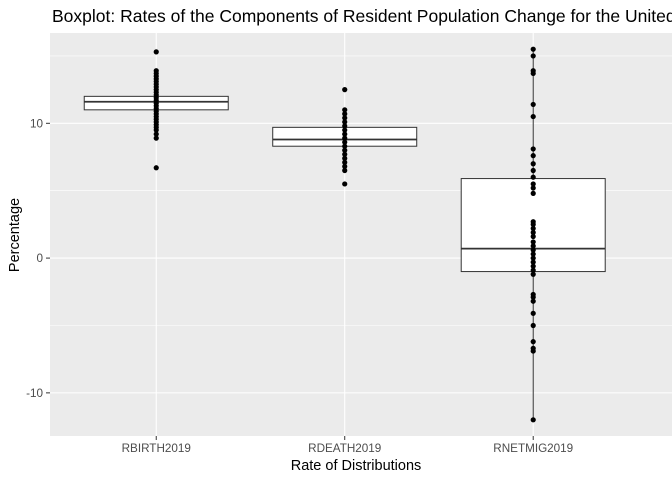 This screenshot has width=672, height=480. What do you see at coordinates (156, 448) in the screenshot?
I see `x-tick-label: RBIRTH2019` at bounding box center [156, 448].